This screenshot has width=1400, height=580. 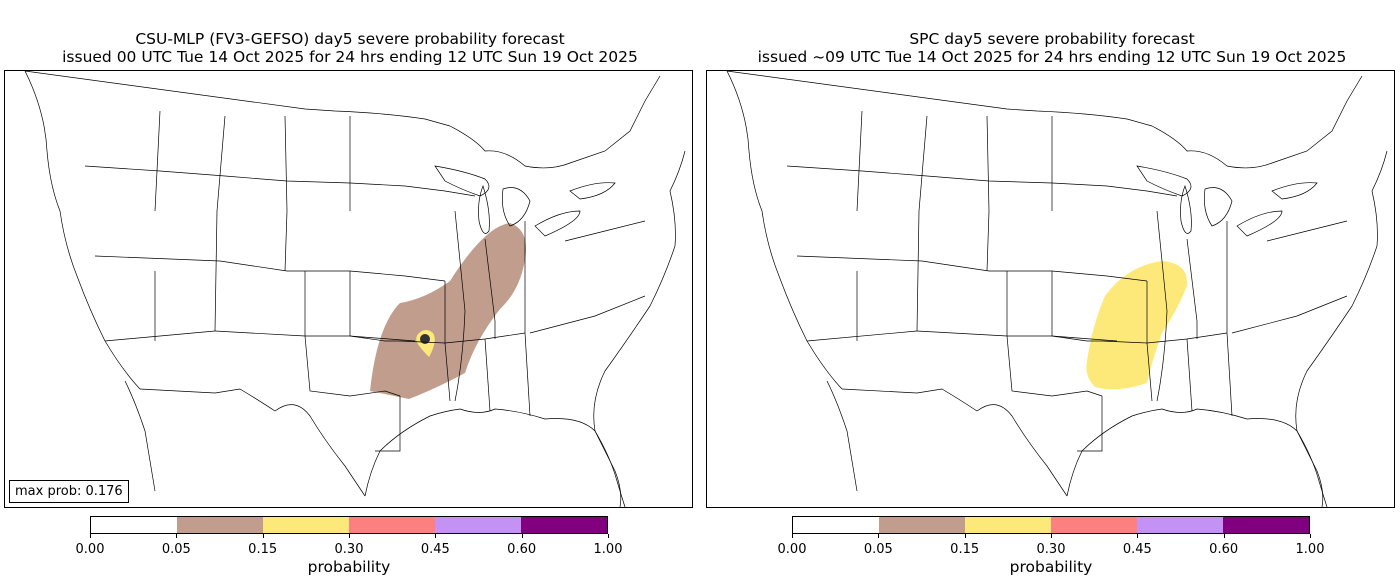 I want to click on max-prob-label: max prob: 0.176, so click(x=69, y=491).